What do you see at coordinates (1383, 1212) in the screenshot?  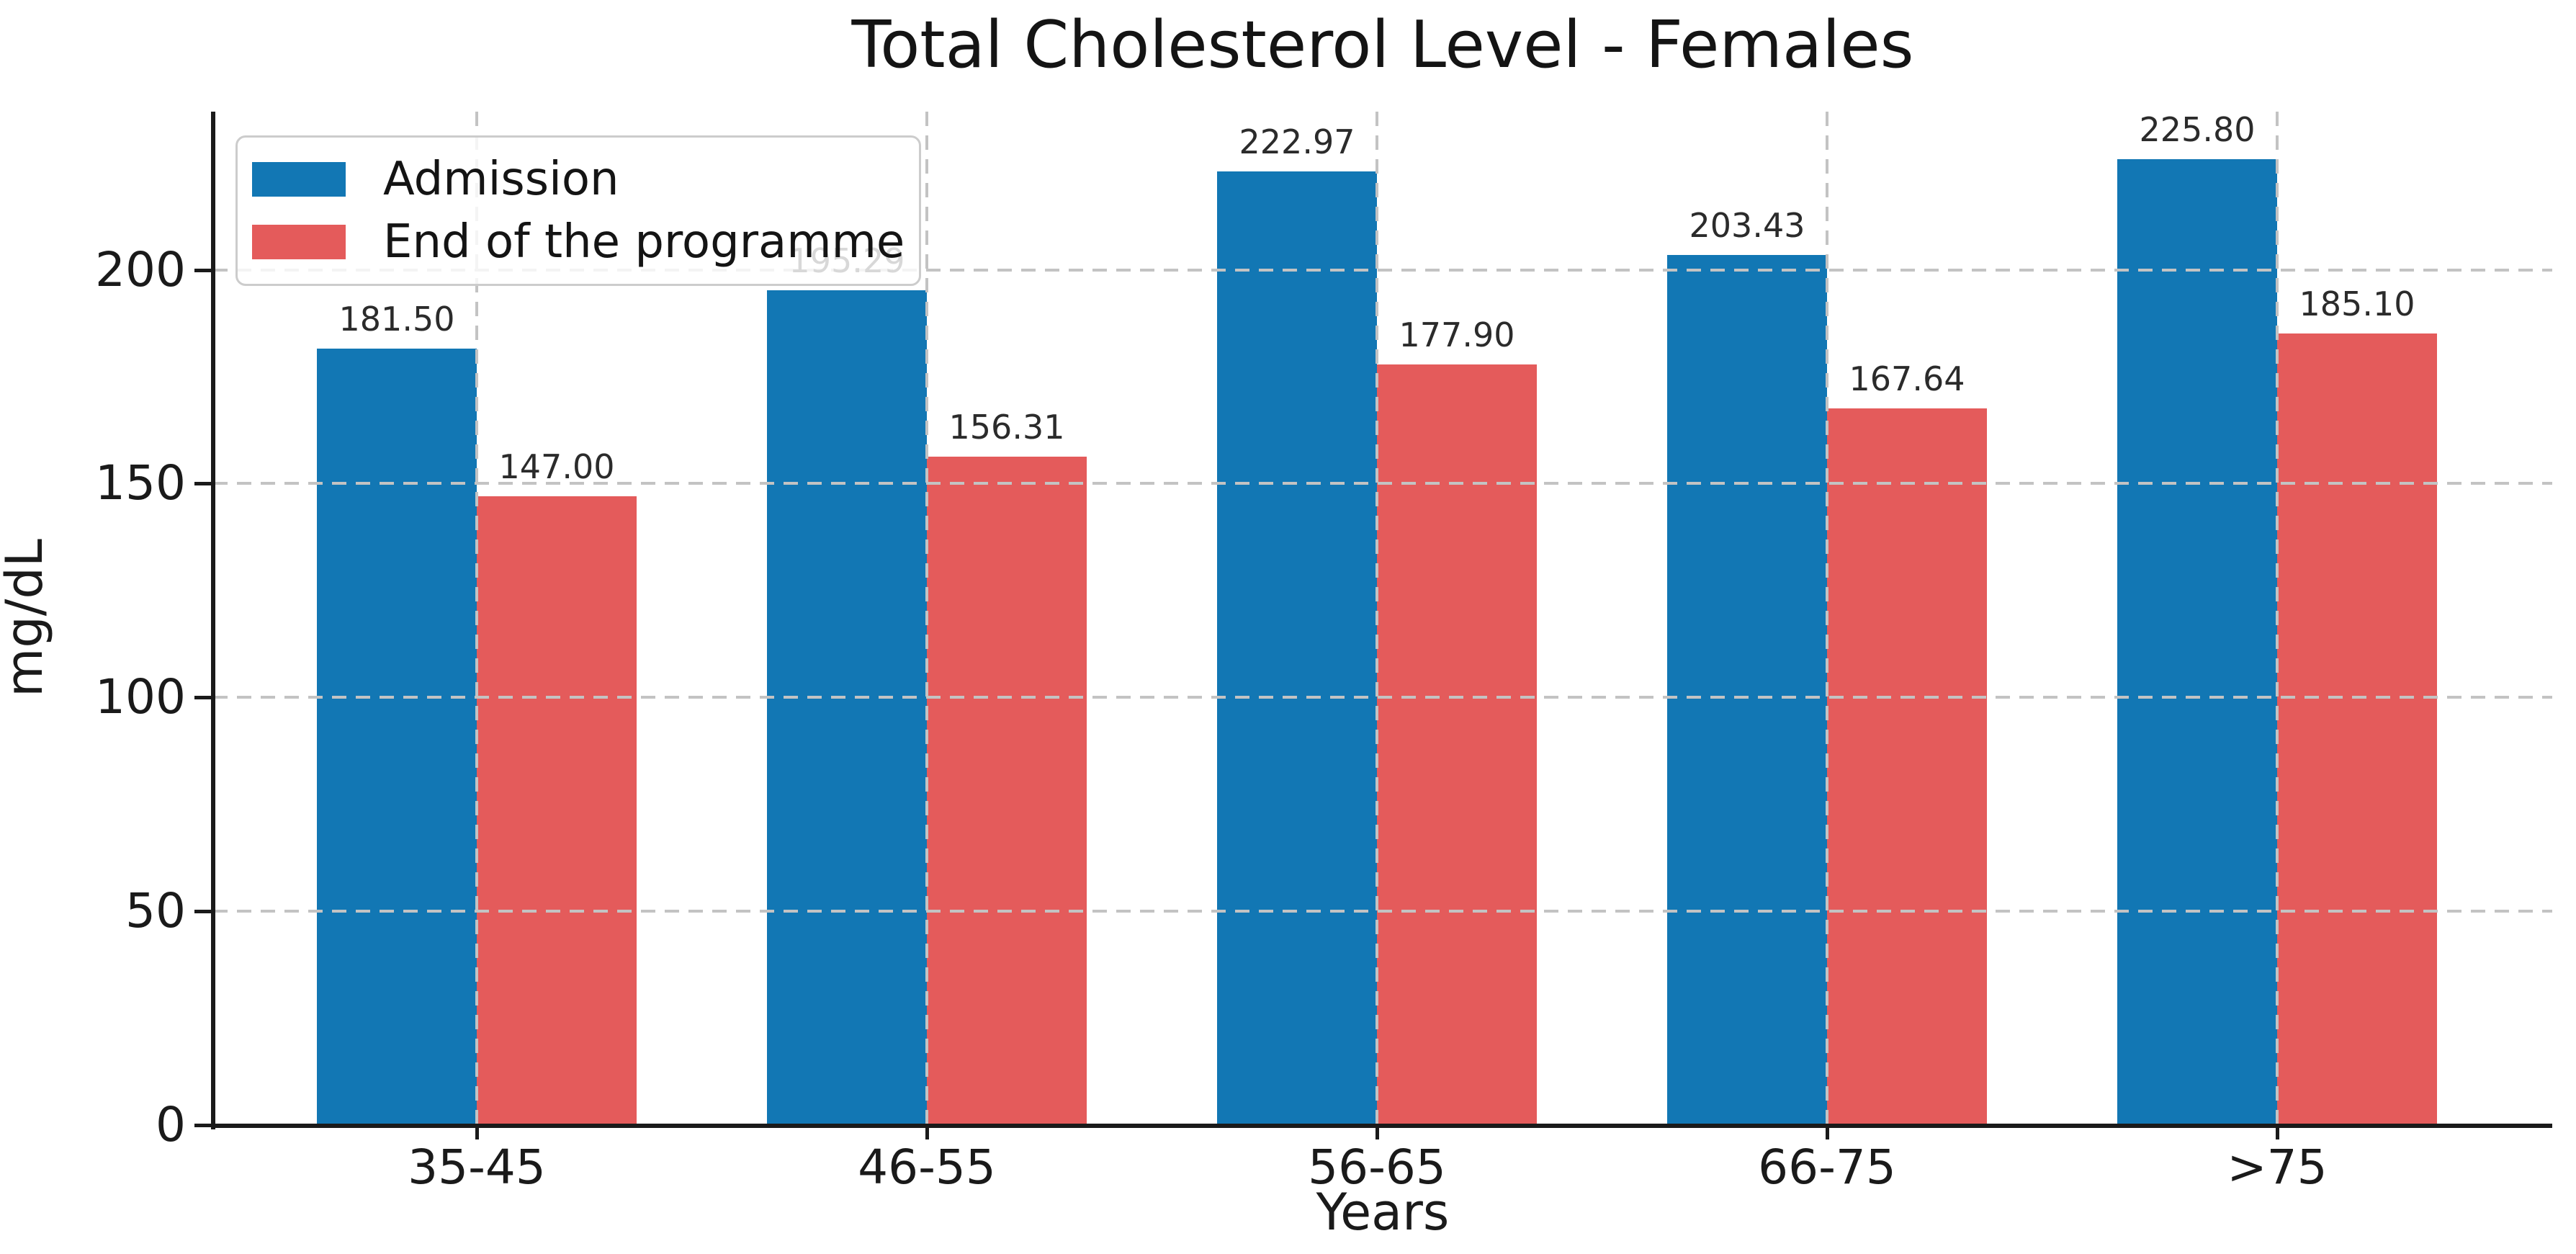 I see `x-axis-label: Years` at bounding box center [1383, 1212].